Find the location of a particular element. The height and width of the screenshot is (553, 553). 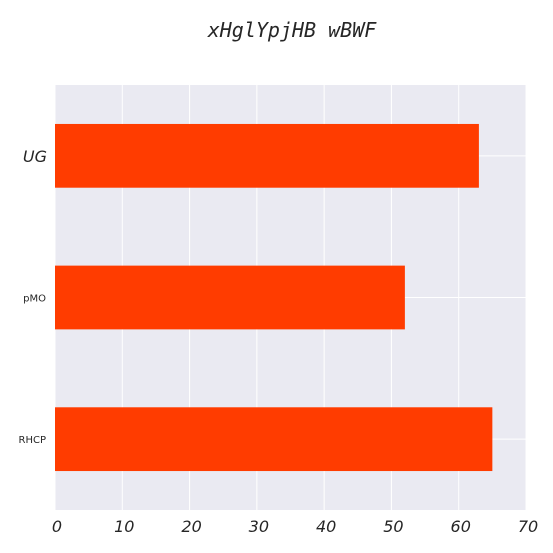

x-tick-label-20: 20 is located at coordinates (191, 526).